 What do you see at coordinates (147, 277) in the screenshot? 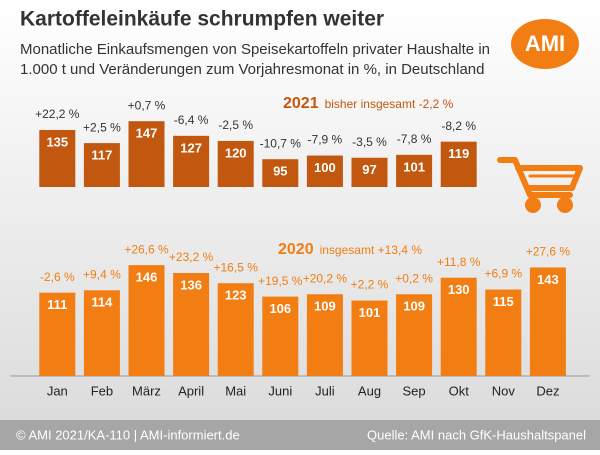
I see `value-label: 146` at bounding box center [147, 277].